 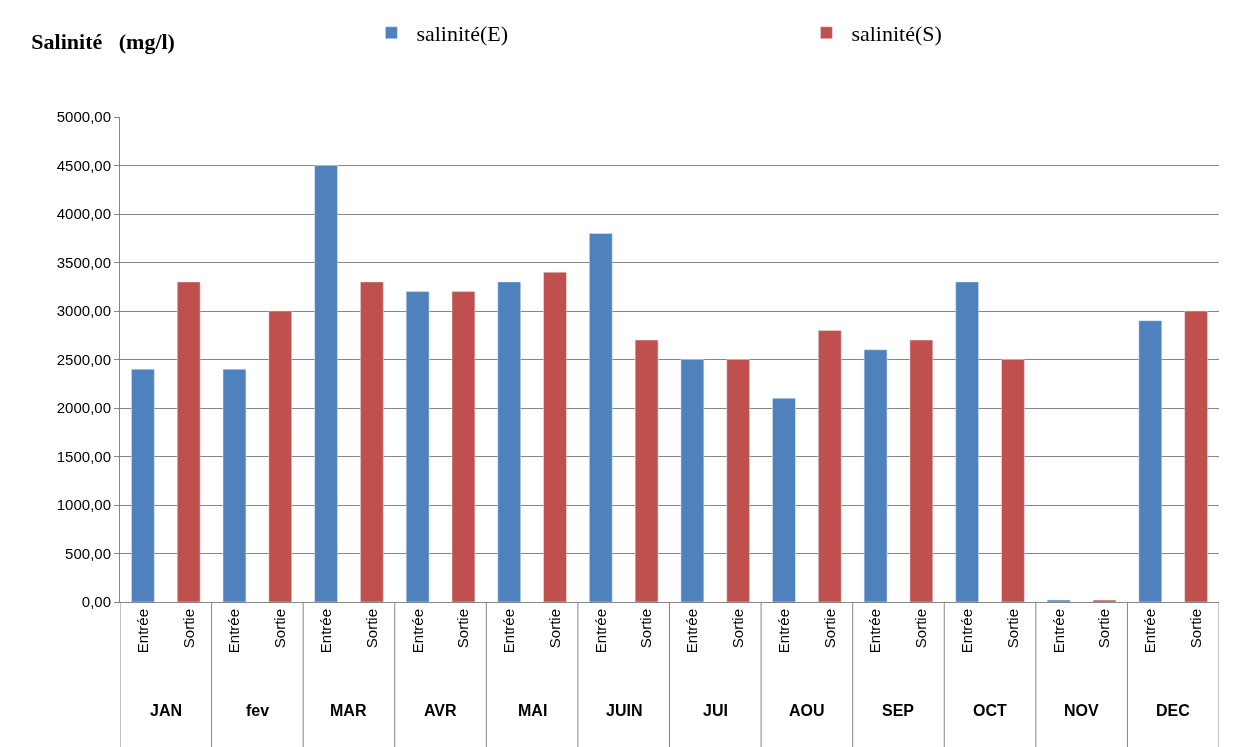 What do you see at coordinates (715, 710) in the screenshot?
I see `text: JUI` at bounding box center [715, 710].